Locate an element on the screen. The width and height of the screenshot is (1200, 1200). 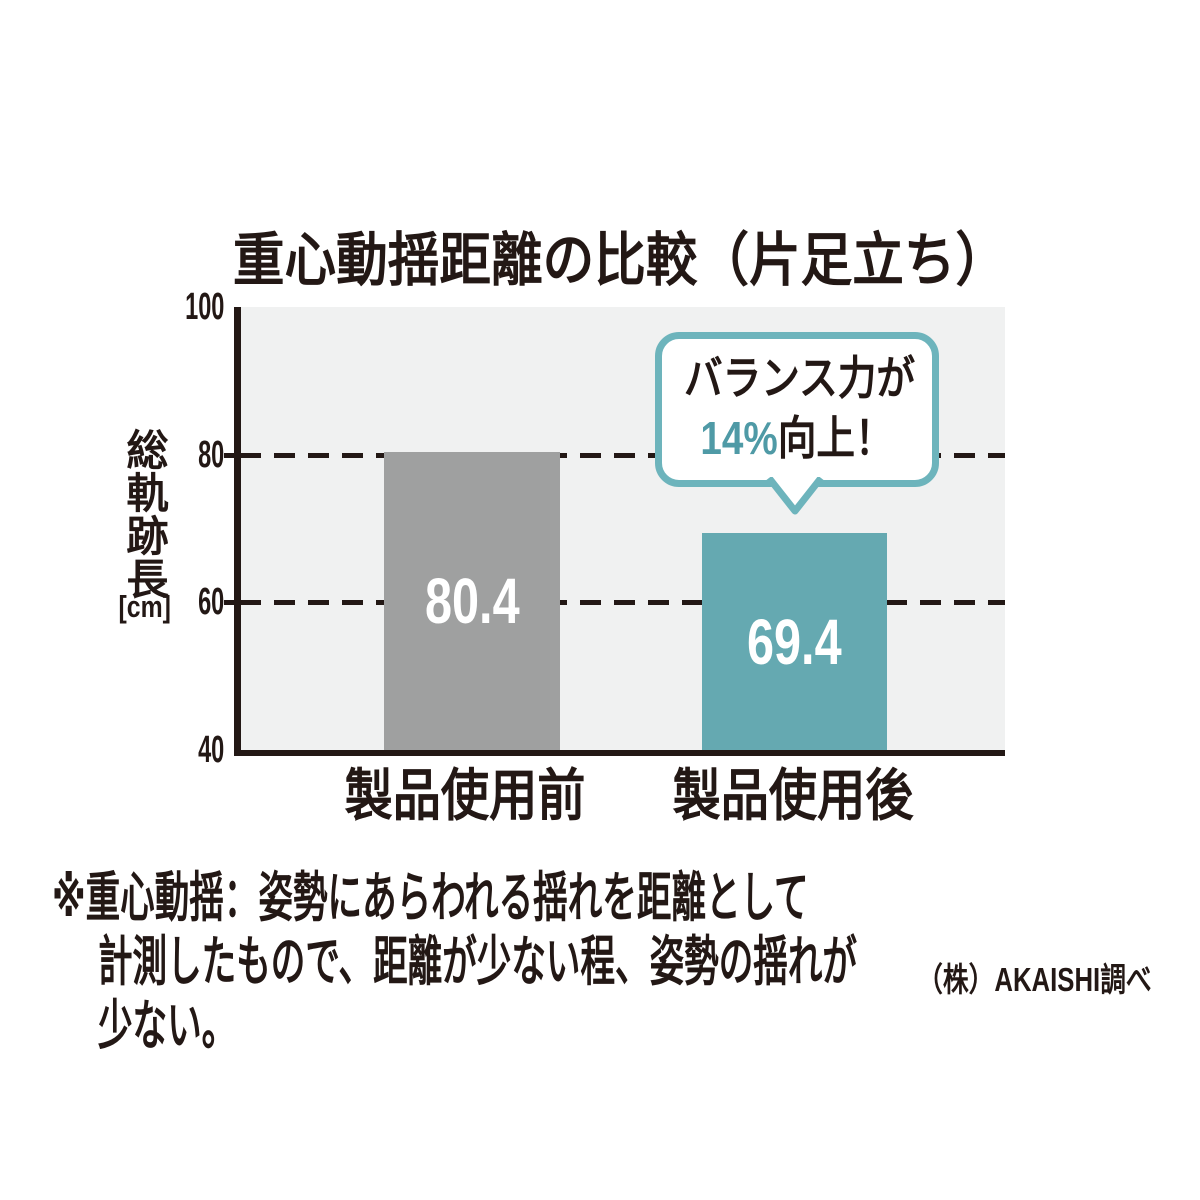
x-label-before-use: 製品使用前 is located at coordinates (465, 795).